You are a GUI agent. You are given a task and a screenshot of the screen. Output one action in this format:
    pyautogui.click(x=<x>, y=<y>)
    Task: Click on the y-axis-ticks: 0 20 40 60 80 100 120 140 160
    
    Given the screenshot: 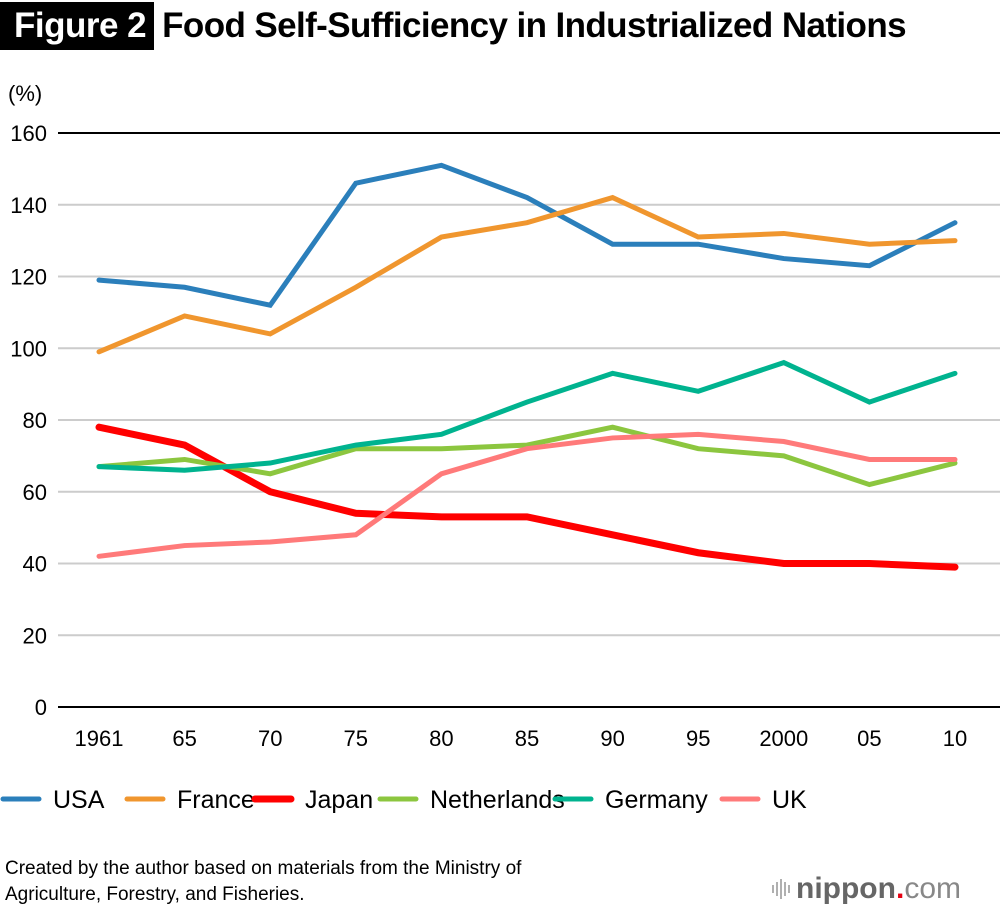 What is the action you would take?
    pyautogui.click(x=28, y=420)
    